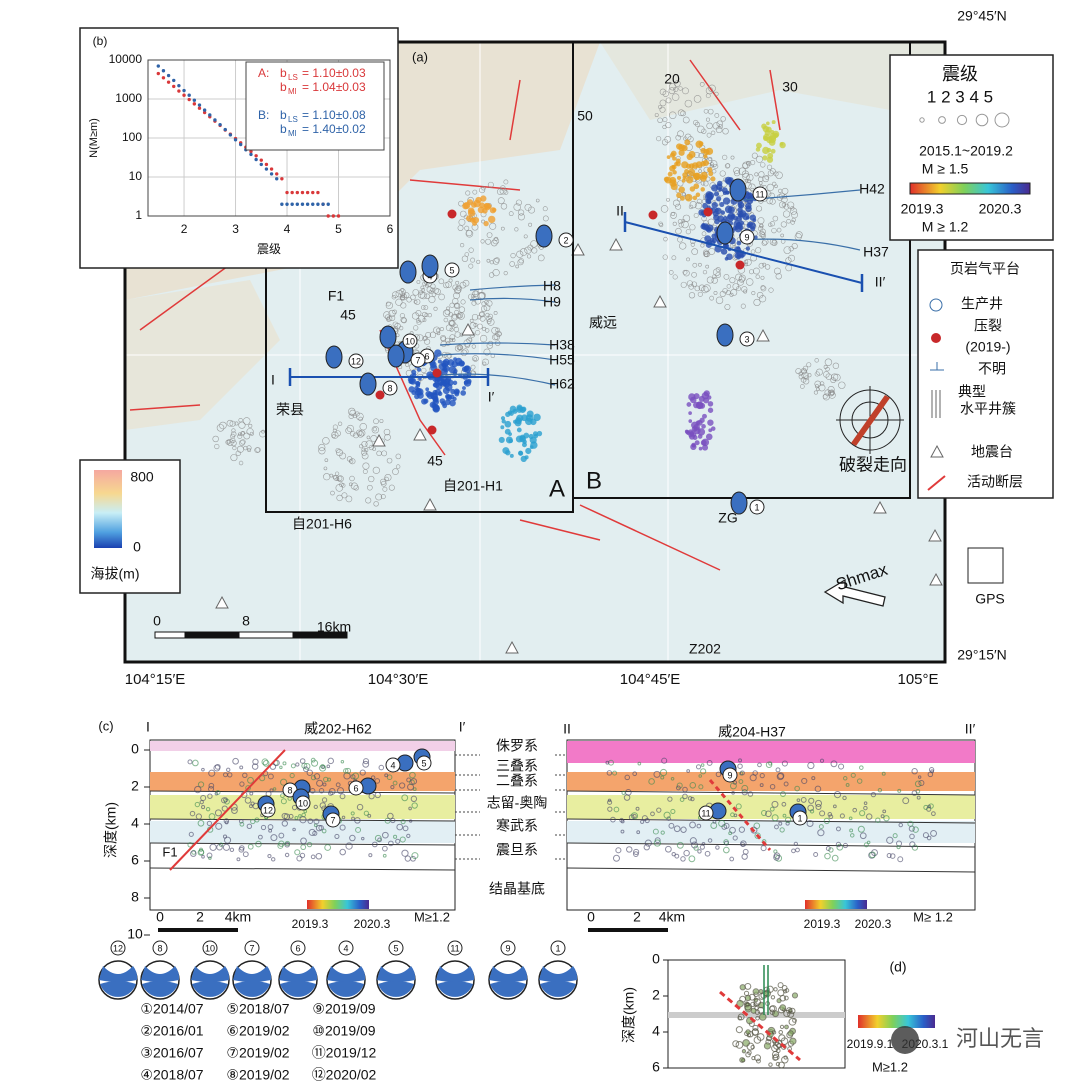 This screenshot has width=1080, height=1087. Describe the element at coordinates (560, 530) in the screenshot. I see `active-fault` at that location.